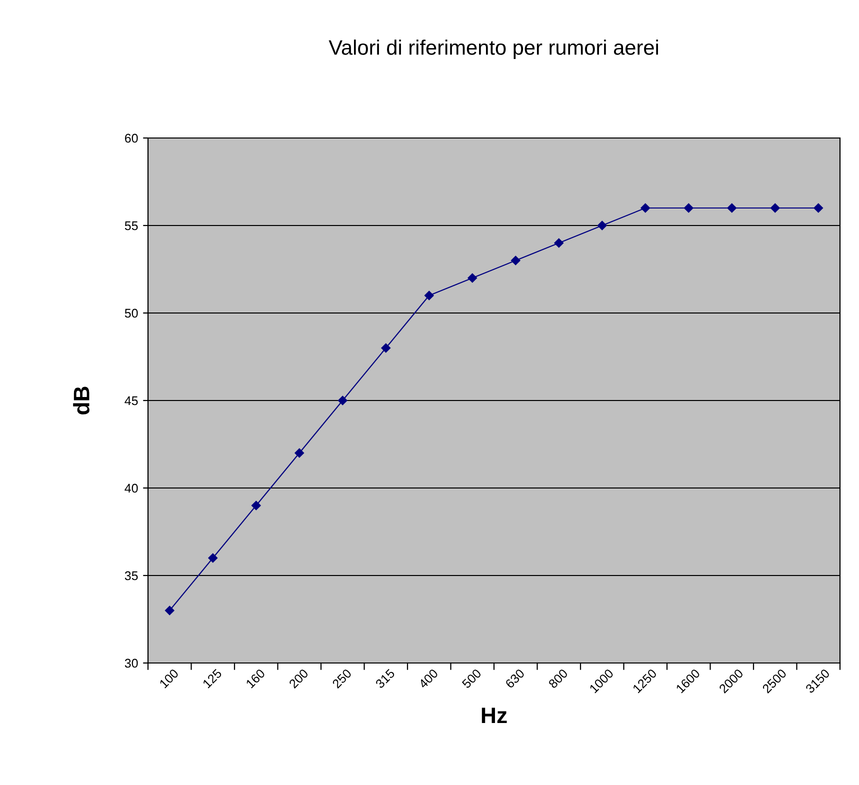  What do you see at coordinates (428, 678) in the screenshot?
I see `x-tick-label: 400` at bounding box center [428, 678].